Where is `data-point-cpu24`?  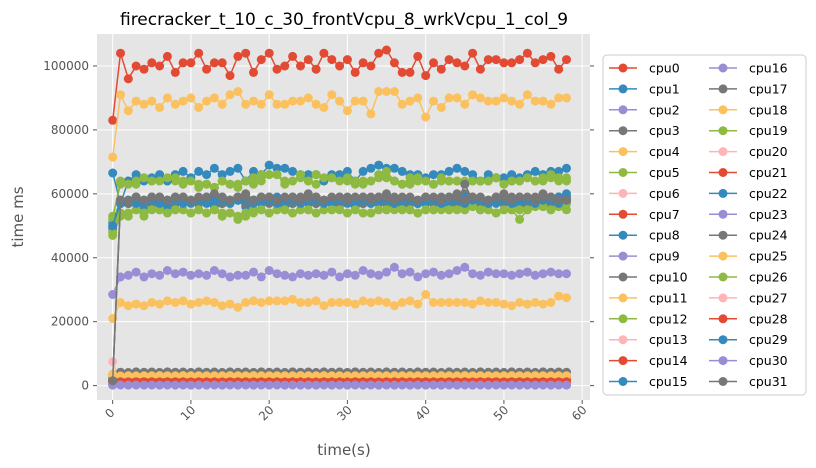
data-point-cpu24 is located at coordinates (465, 184).